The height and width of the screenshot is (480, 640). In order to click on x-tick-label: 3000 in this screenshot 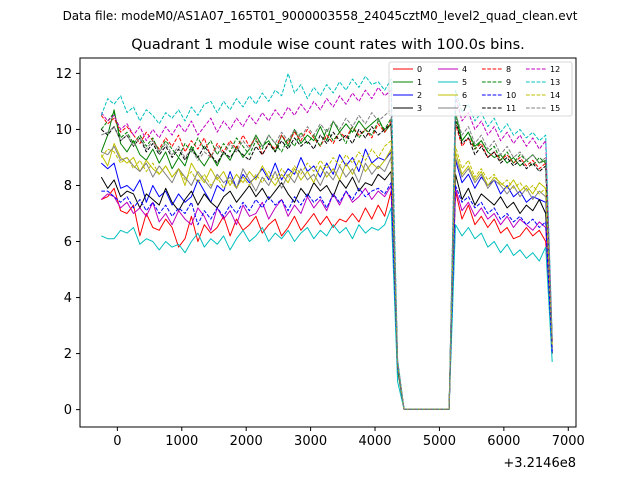, I will do `click(310, 441)`.